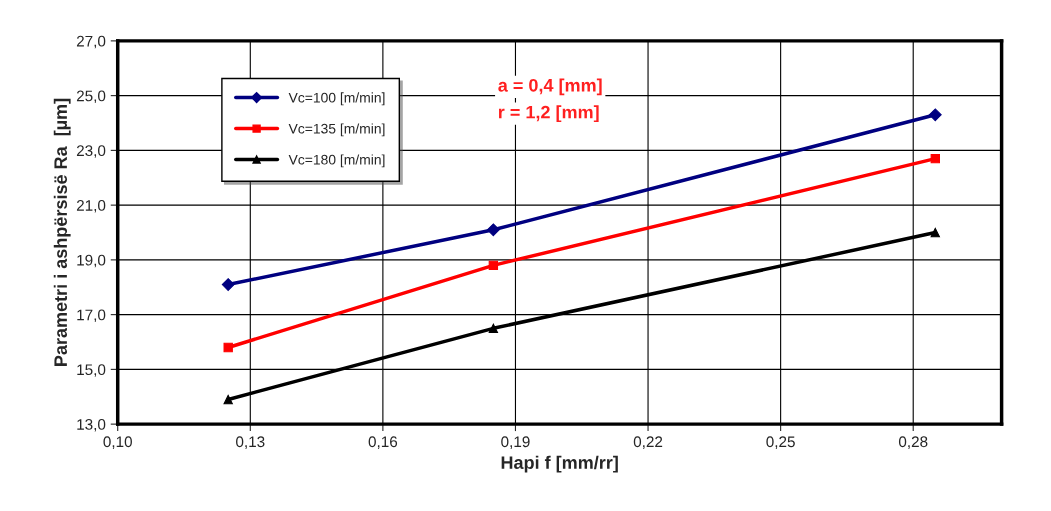 Image resolution: width=1051 pixels, height=511 pixels. Describe the element at coordinates (91, 425) in the screenshot. I see `y-tick-label: 13,0` at that location.